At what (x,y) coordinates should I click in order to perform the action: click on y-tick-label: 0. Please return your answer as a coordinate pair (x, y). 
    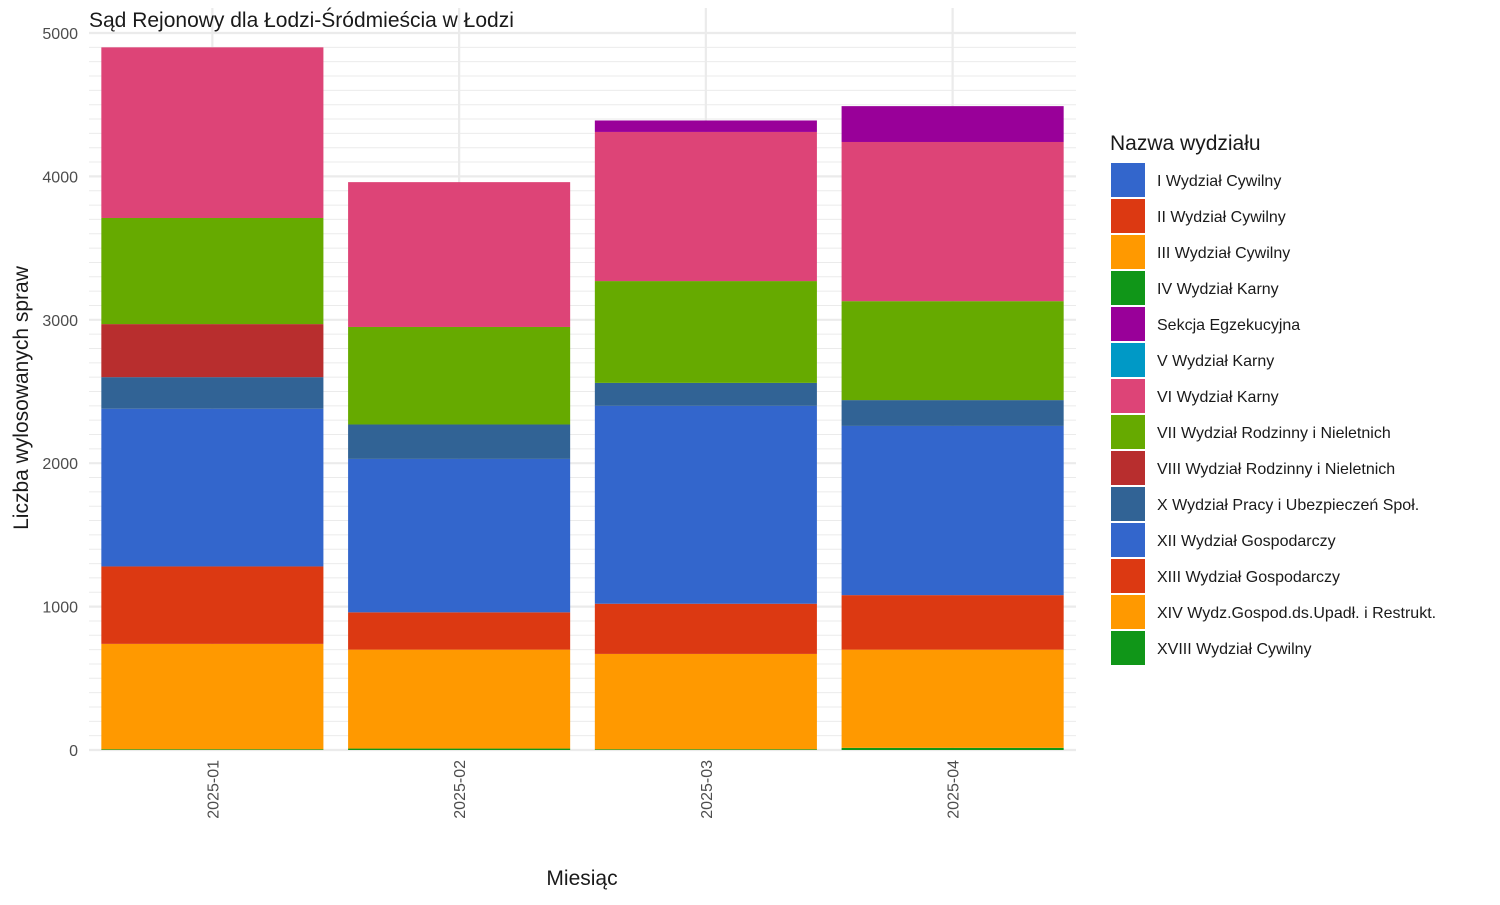
    Looking at the image, I should click on (73, 751).